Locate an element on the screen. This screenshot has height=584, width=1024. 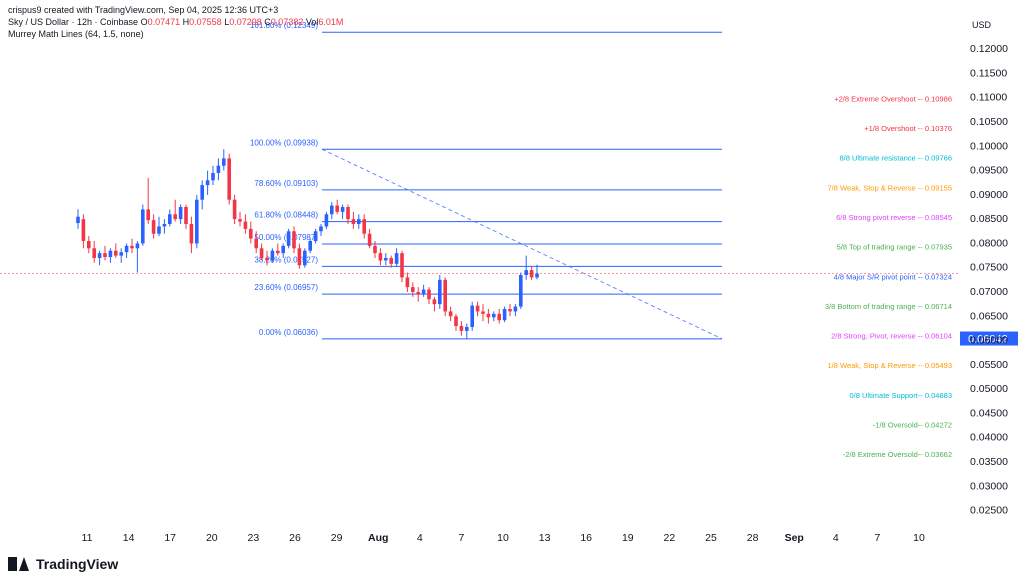
time-axis: 11 14 17 20 23 26 29 Aug 4 7 10 13 16 19 22 25 28 Sep 4 7 10 is located at coordinates (503, 538).